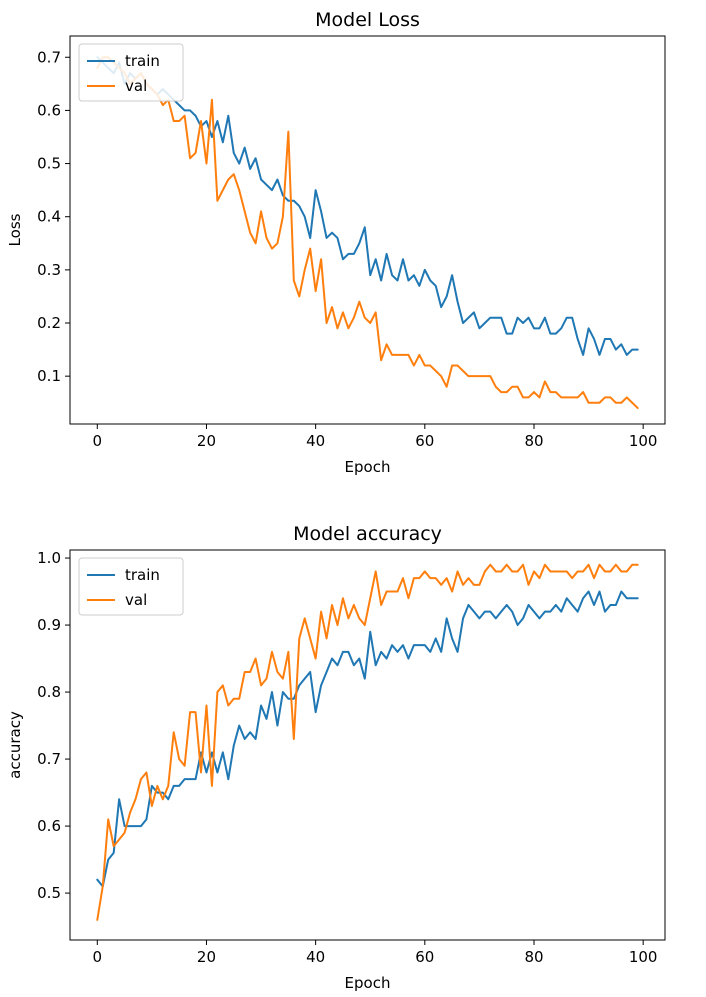 The height and width of the screenshot is (997, 706). What do you see at coordinates (49, 759) in the screenshot?
I see `accuracy-y-tick-label: 0.7` at bounding box center [49, 759].